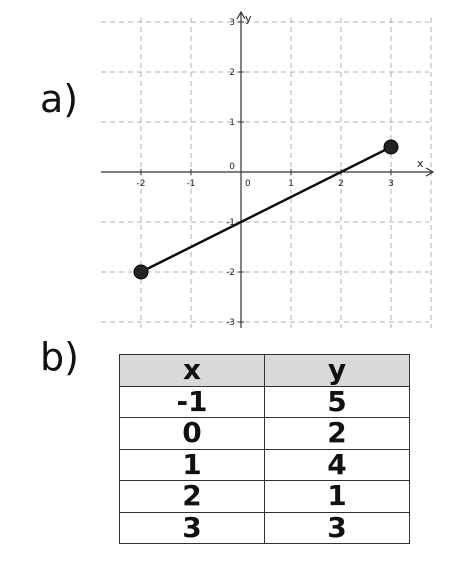  What do you see at coordinates (248, 184) in the screenshot?
I see `x-tick-label: 0` at bounding box center [248, 184].